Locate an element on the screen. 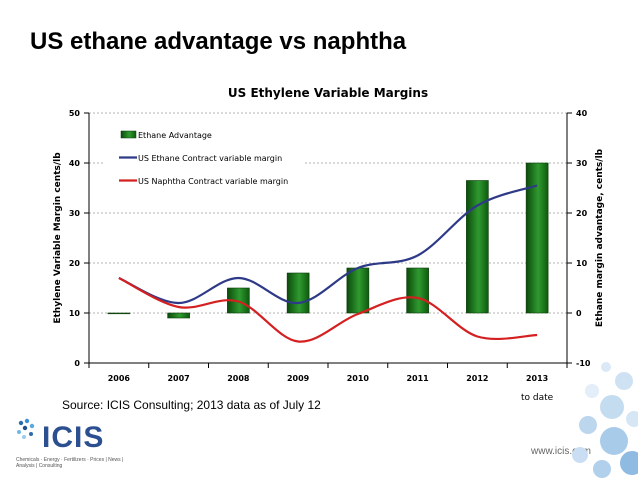 The width and height of the screenshot is (638, 479). x-tick-label: 2006 is located at coordinates (119, 378).